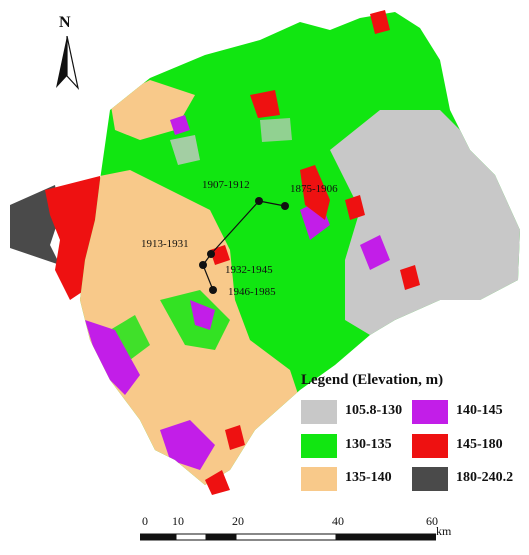 This screenshot has height=555, width=529. I want to click on scale-tick-label: 0, so click(145, 521).